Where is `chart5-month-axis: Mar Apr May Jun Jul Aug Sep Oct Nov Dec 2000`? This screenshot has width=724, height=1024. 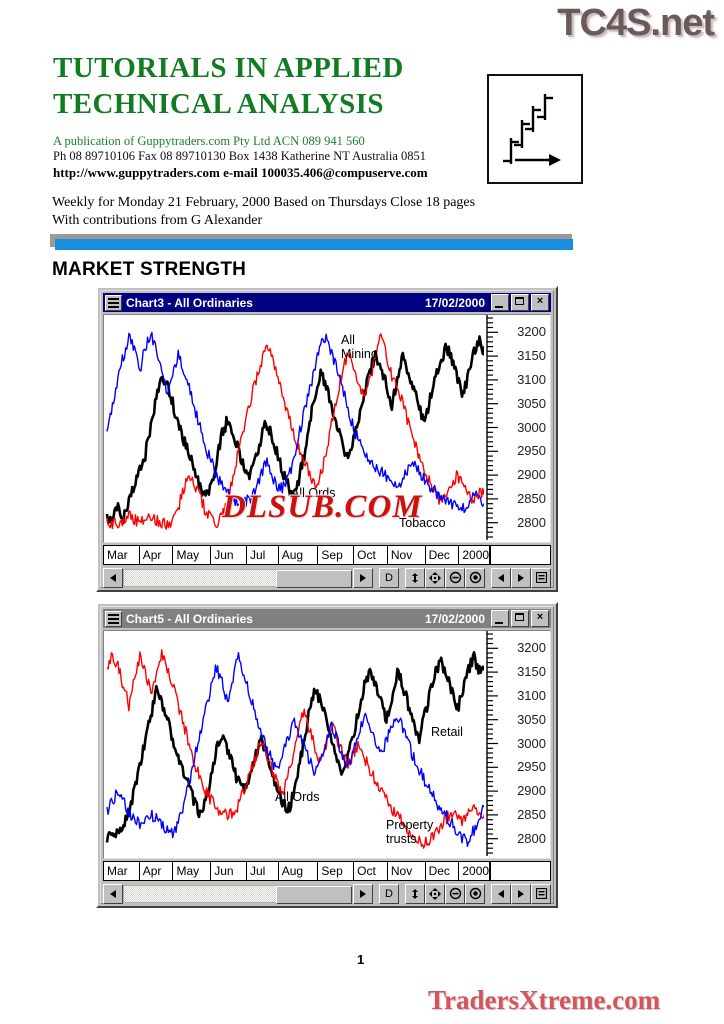 chart5-month-axis: Mar Apr May Jun Jul Aug Sep Oct Nov Dec 2000 is located at coordinates (327, 871).